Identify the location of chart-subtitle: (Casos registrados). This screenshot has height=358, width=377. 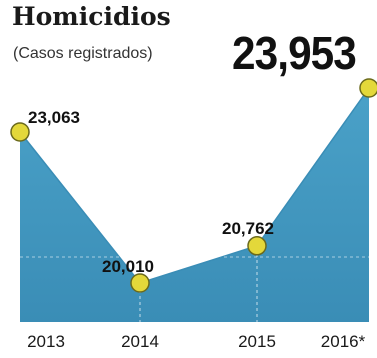
(83, 53).